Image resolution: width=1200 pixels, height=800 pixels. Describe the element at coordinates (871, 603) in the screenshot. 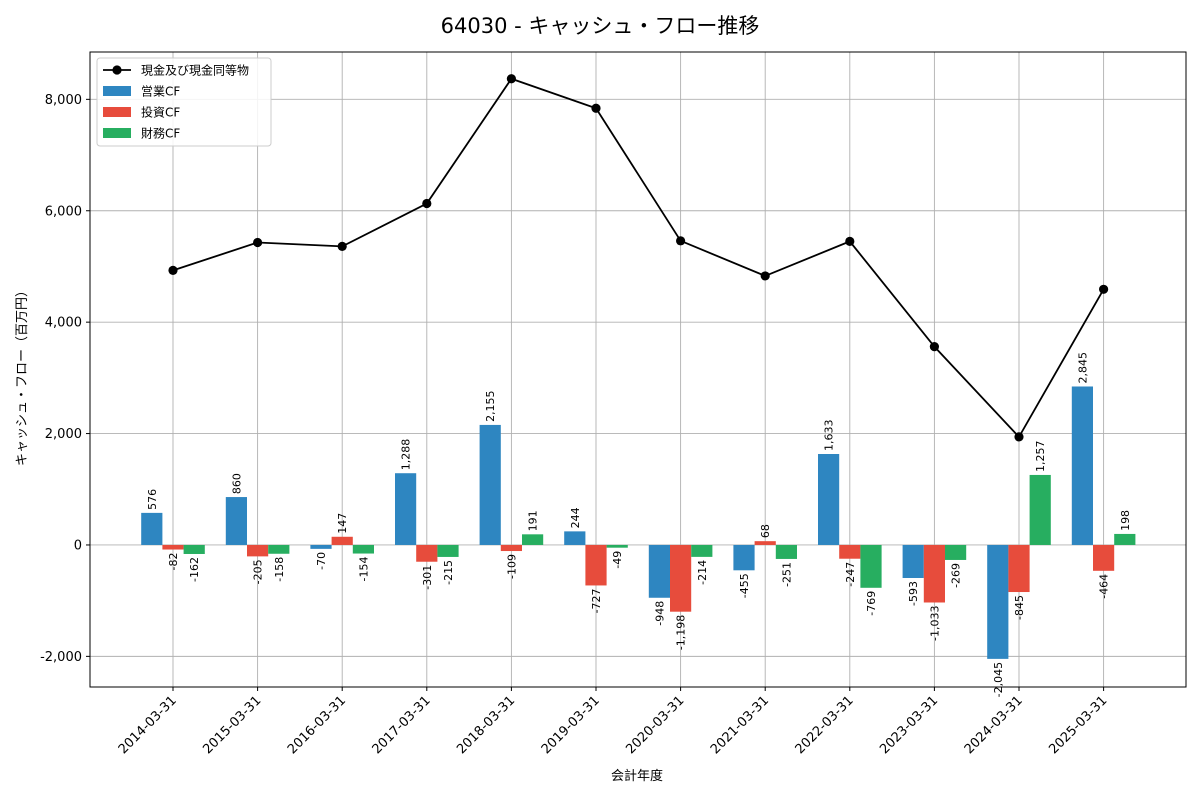

I see `data-label: -769` at that location.